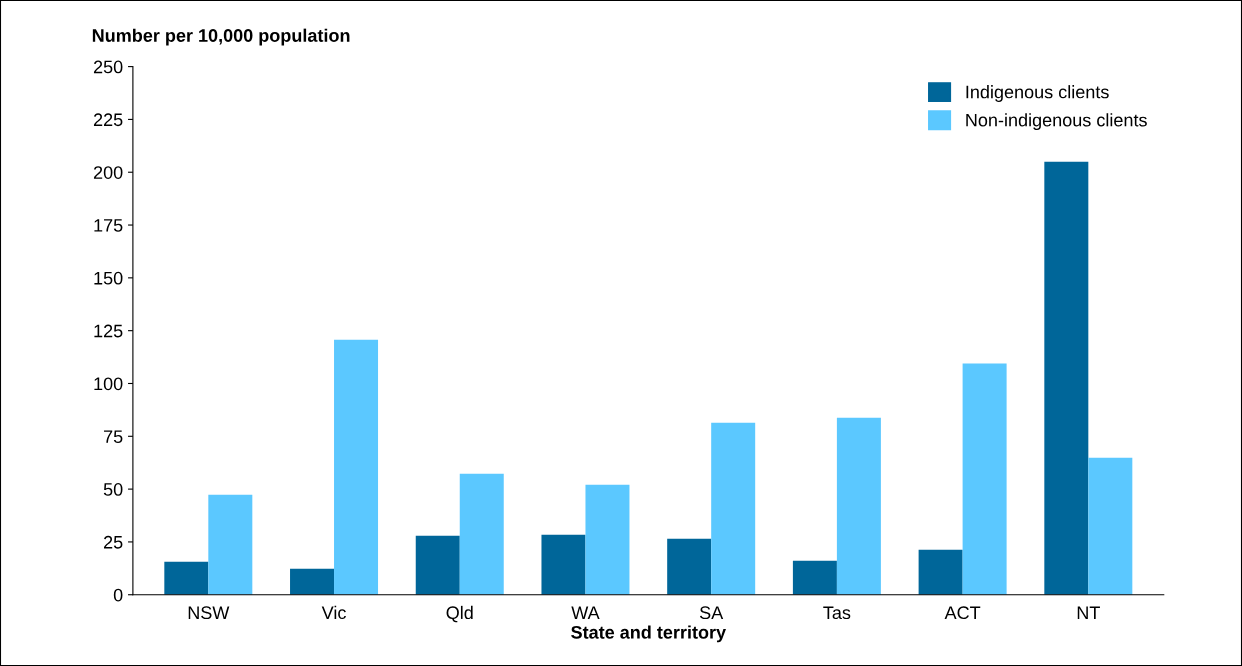 This screenshot has height=666, width=1242. Describe the element at coordinates (118, 595) in the screenshot. I see `y-tick-label: 0` at that location.